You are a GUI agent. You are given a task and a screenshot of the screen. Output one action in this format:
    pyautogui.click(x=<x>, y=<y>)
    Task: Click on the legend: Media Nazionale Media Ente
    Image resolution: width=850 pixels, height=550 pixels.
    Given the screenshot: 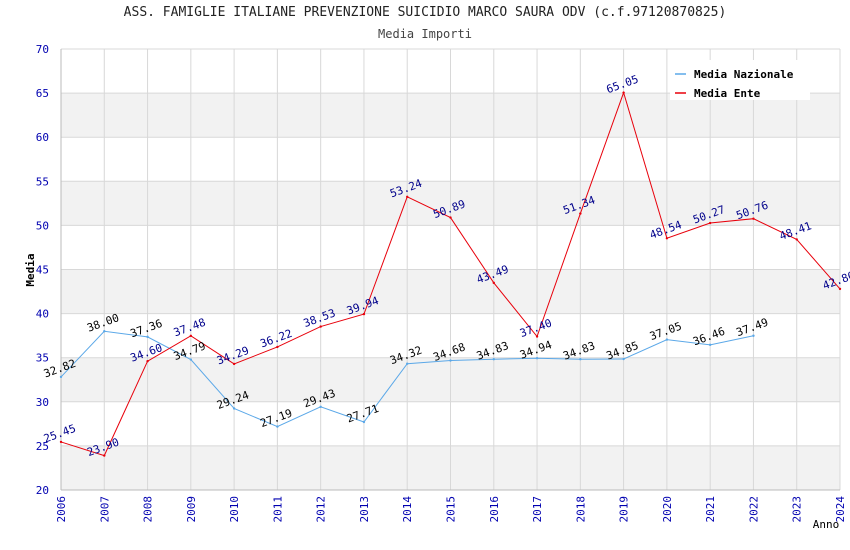 What is the action you would take?
    pyautogui.click(x=740, y=80)
    